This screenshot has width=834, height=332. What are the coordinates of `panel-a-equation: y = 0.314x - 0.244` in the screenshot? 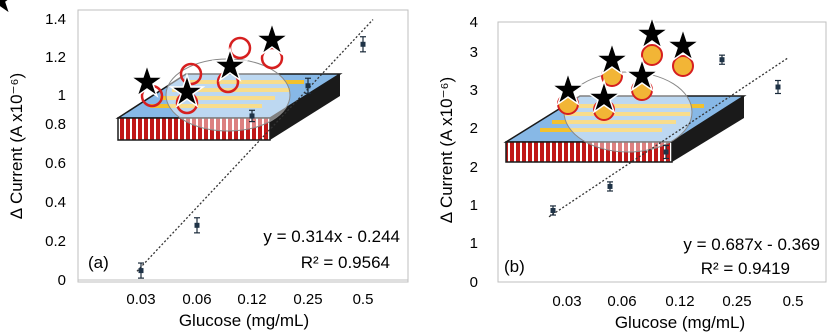 It's located at (331, 236).